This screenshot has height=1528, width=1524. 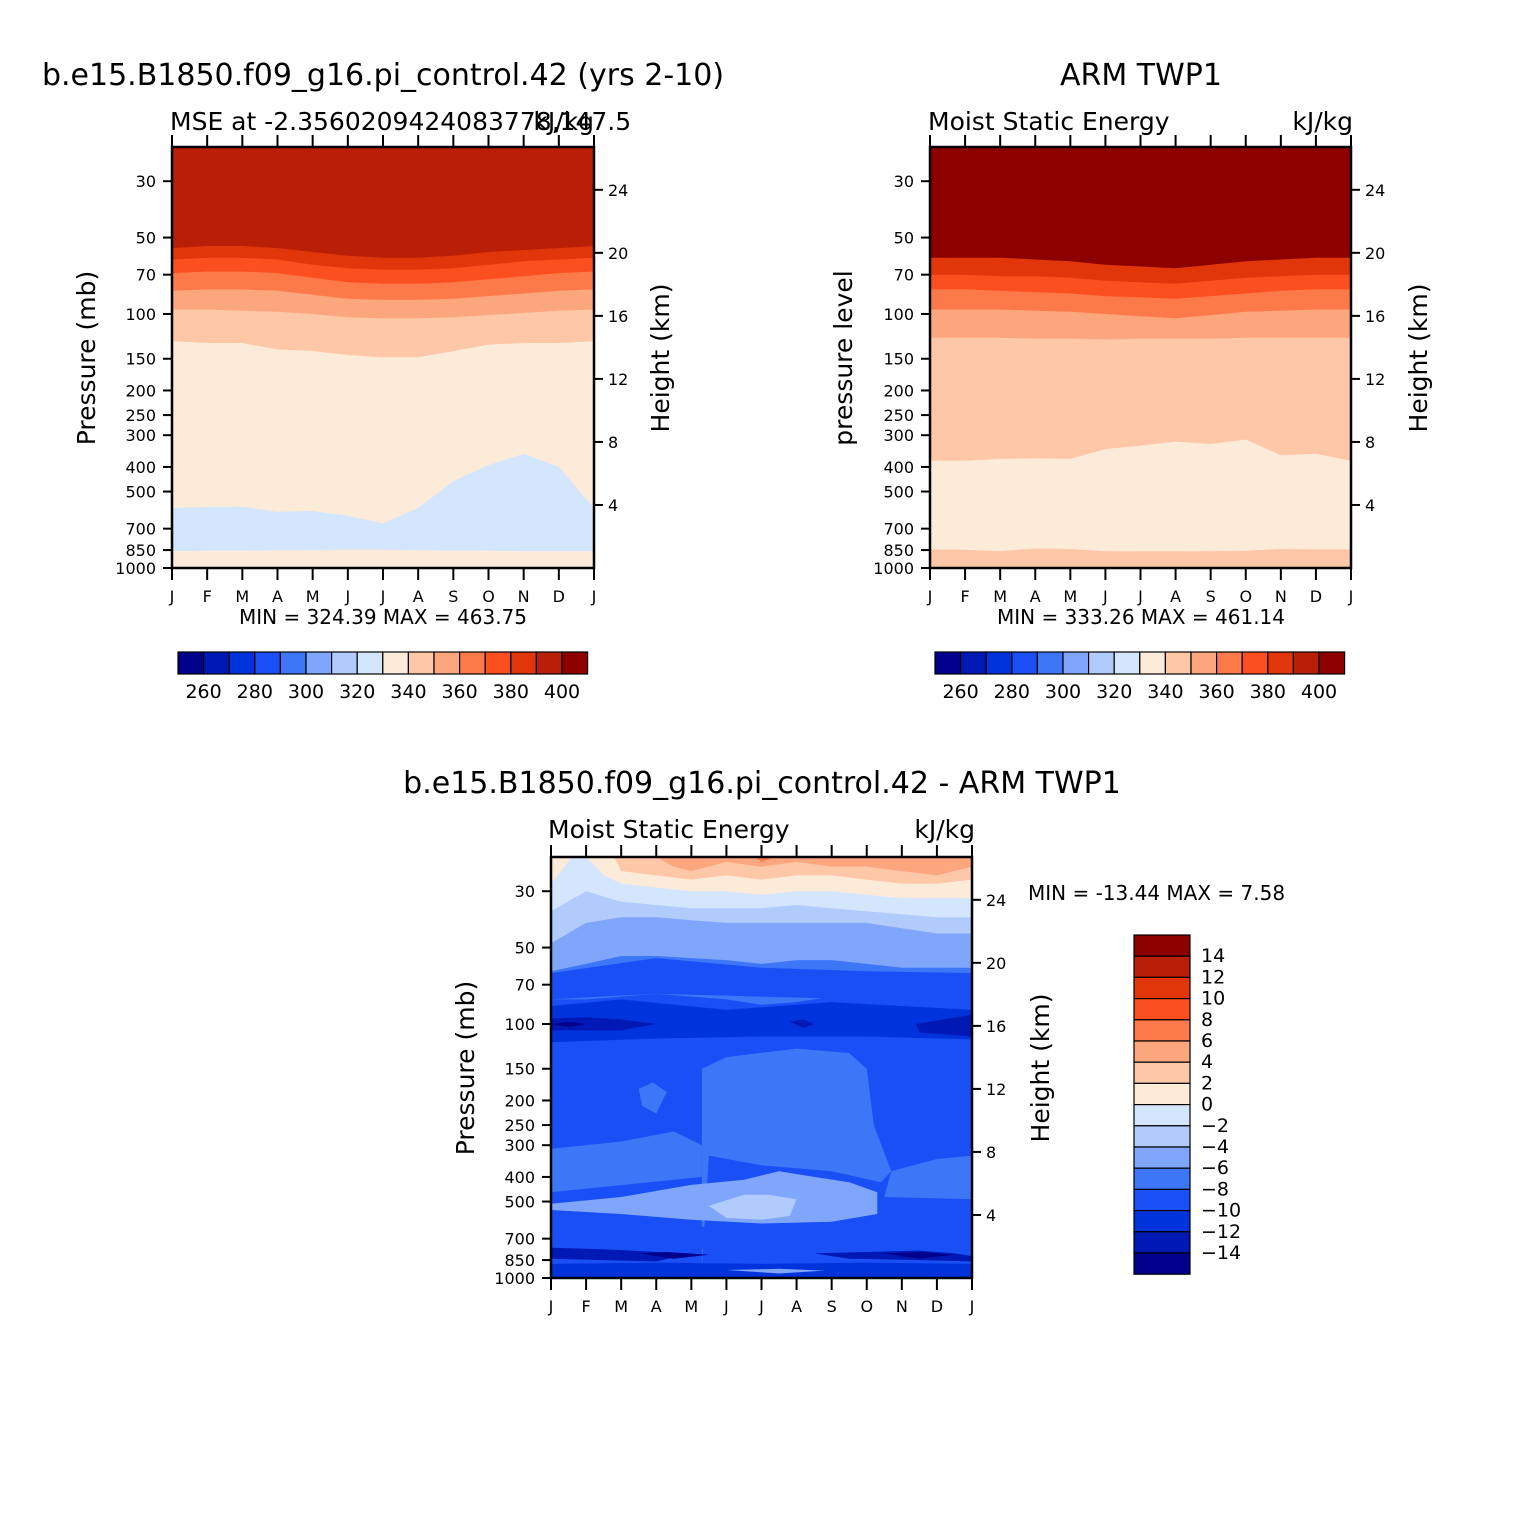 I want to click on obs-ylabel-850: 850, so click(x=898, y=550).